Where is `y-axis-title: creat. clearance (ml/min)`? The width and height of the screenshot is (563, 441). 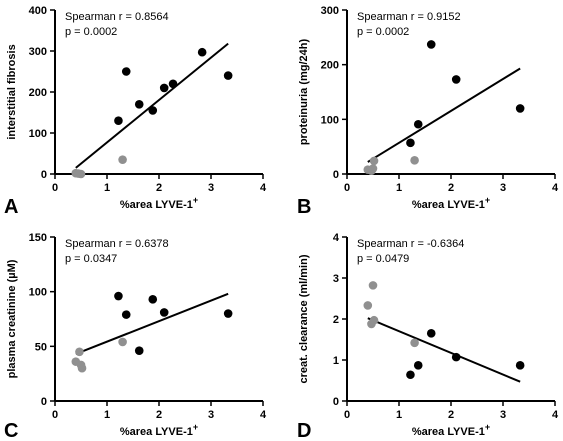
y-axis-title: creat. clearance (ml/min) is located at coordinates (304, 318).